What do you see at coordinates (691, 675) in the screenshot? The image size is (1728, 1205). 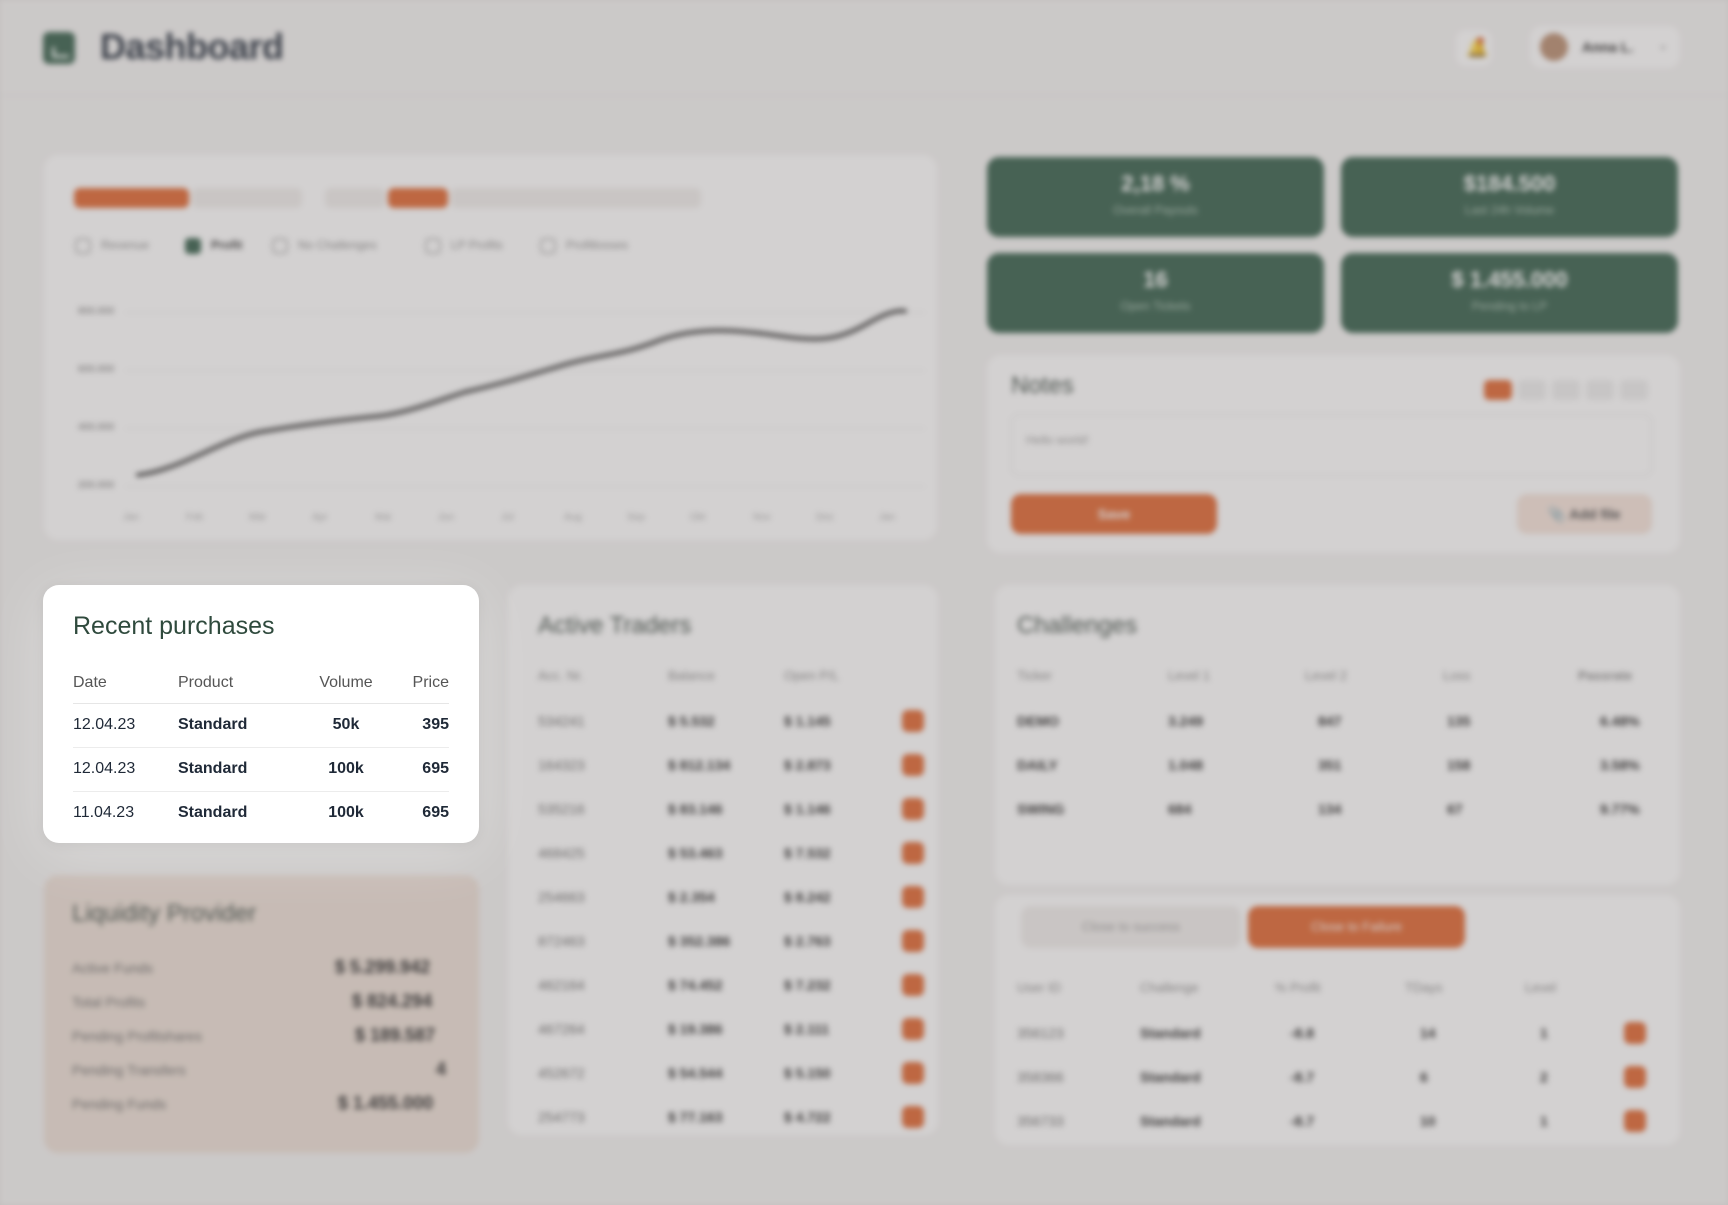 I see `traders-col-header: Balance` at bounding box center [691, 675].